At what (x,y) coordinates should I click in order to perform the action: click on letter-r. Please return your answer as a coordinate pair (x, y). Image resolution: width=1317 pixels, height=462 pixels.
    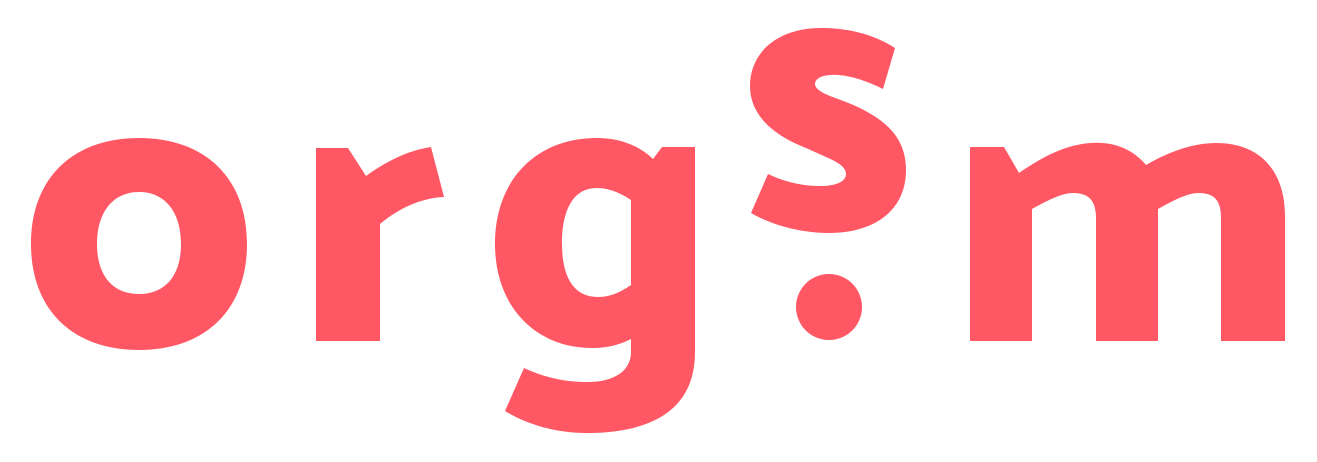
    Looking at the image, I should click on (380, 244).